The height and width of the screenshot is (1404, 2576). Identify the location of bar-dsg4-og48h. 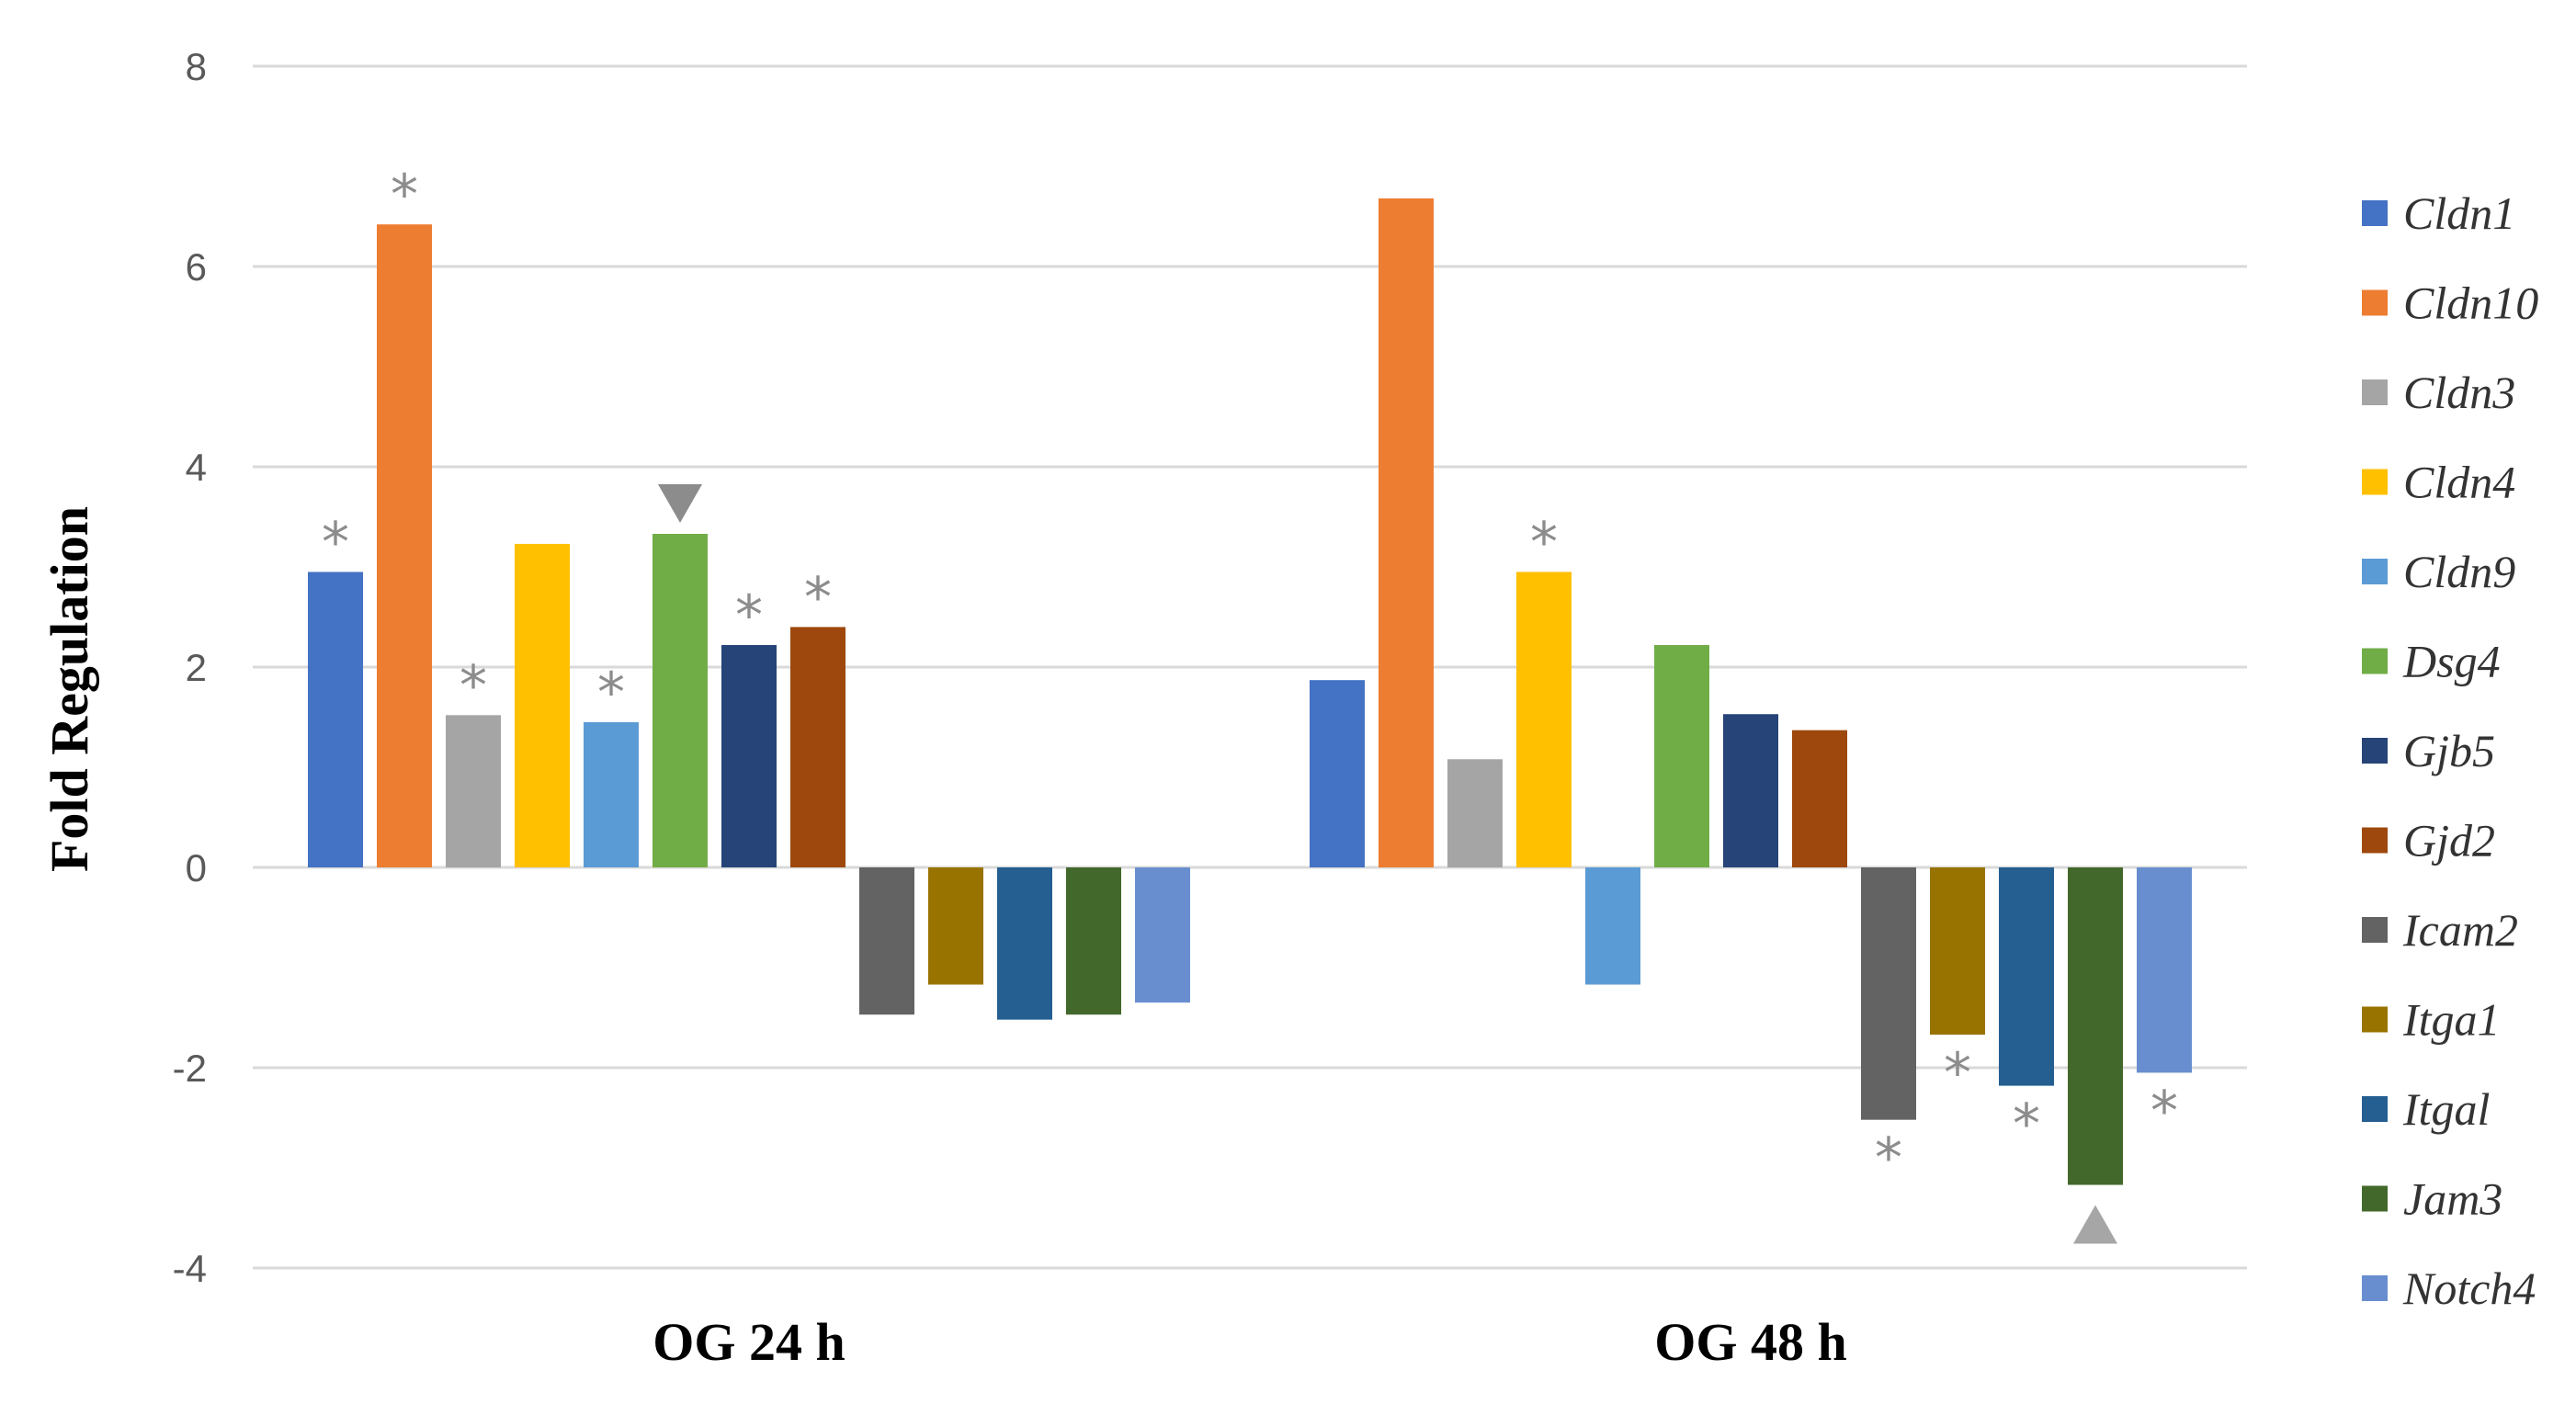
(1681, 756).